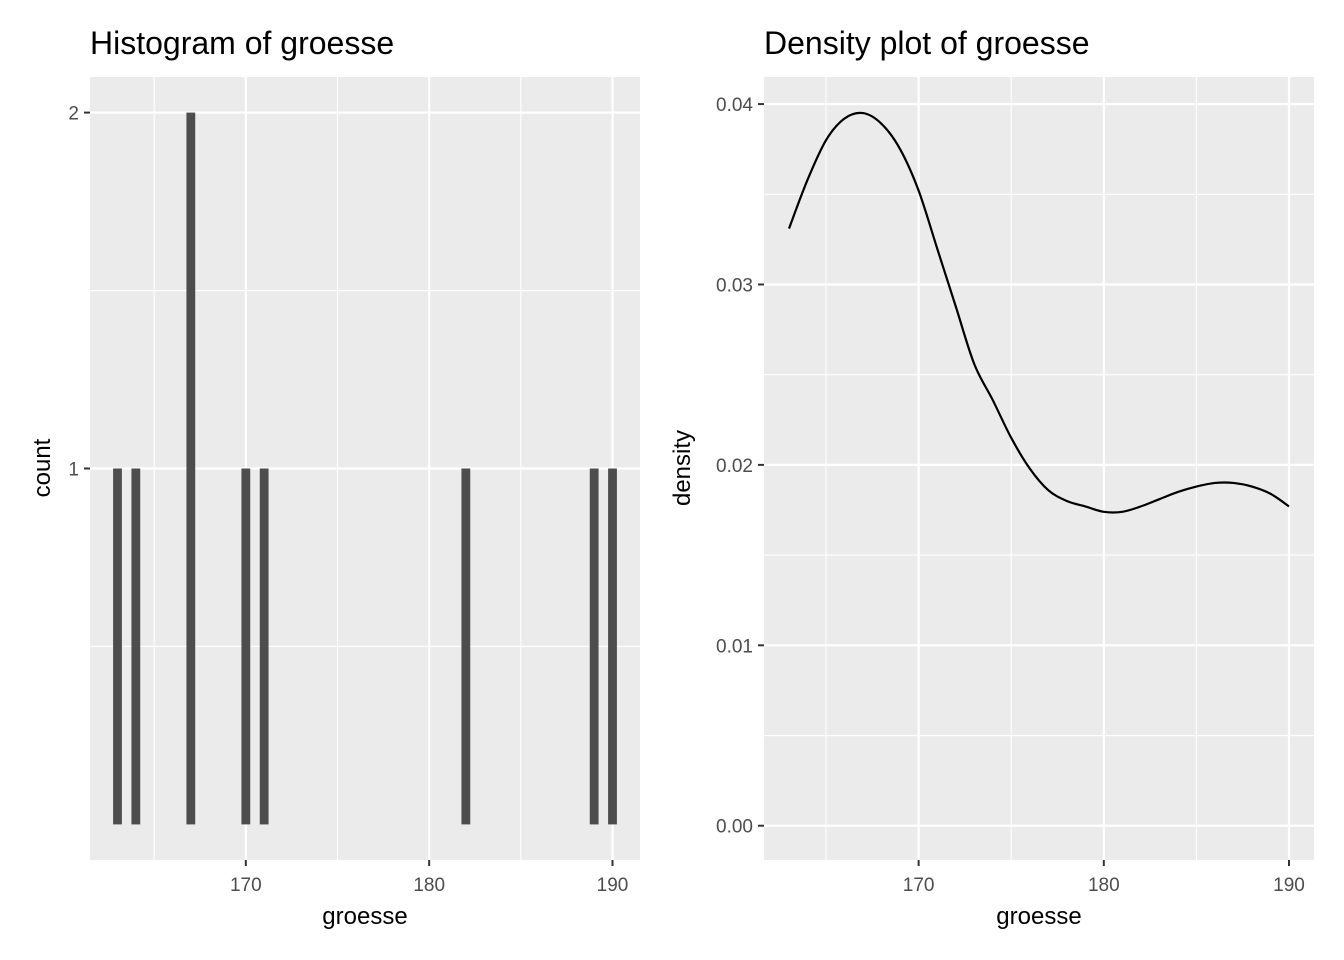 The height and width of the screenshot is (960, 1344). I want to click on histogram-x-tick-label: 170, so click(246, 885).